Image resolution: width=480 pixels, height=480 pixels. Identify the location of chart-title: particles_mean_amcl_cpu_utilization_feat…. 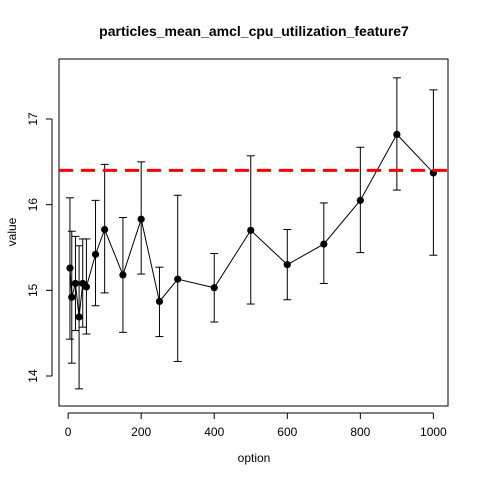
(254, 31).